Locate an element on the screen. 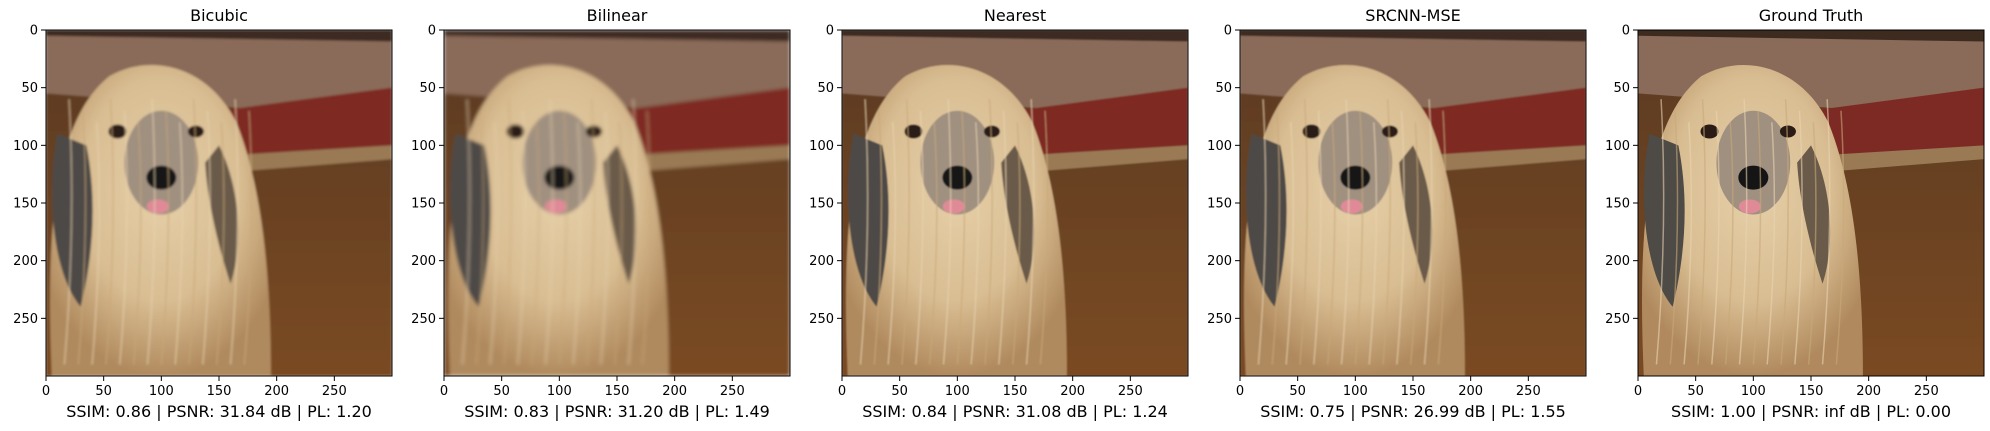  metrics-caption: SSIM: 1.00 | PSNR: inf dB | PL: 0.00 is located at coordinates (1811, 411).